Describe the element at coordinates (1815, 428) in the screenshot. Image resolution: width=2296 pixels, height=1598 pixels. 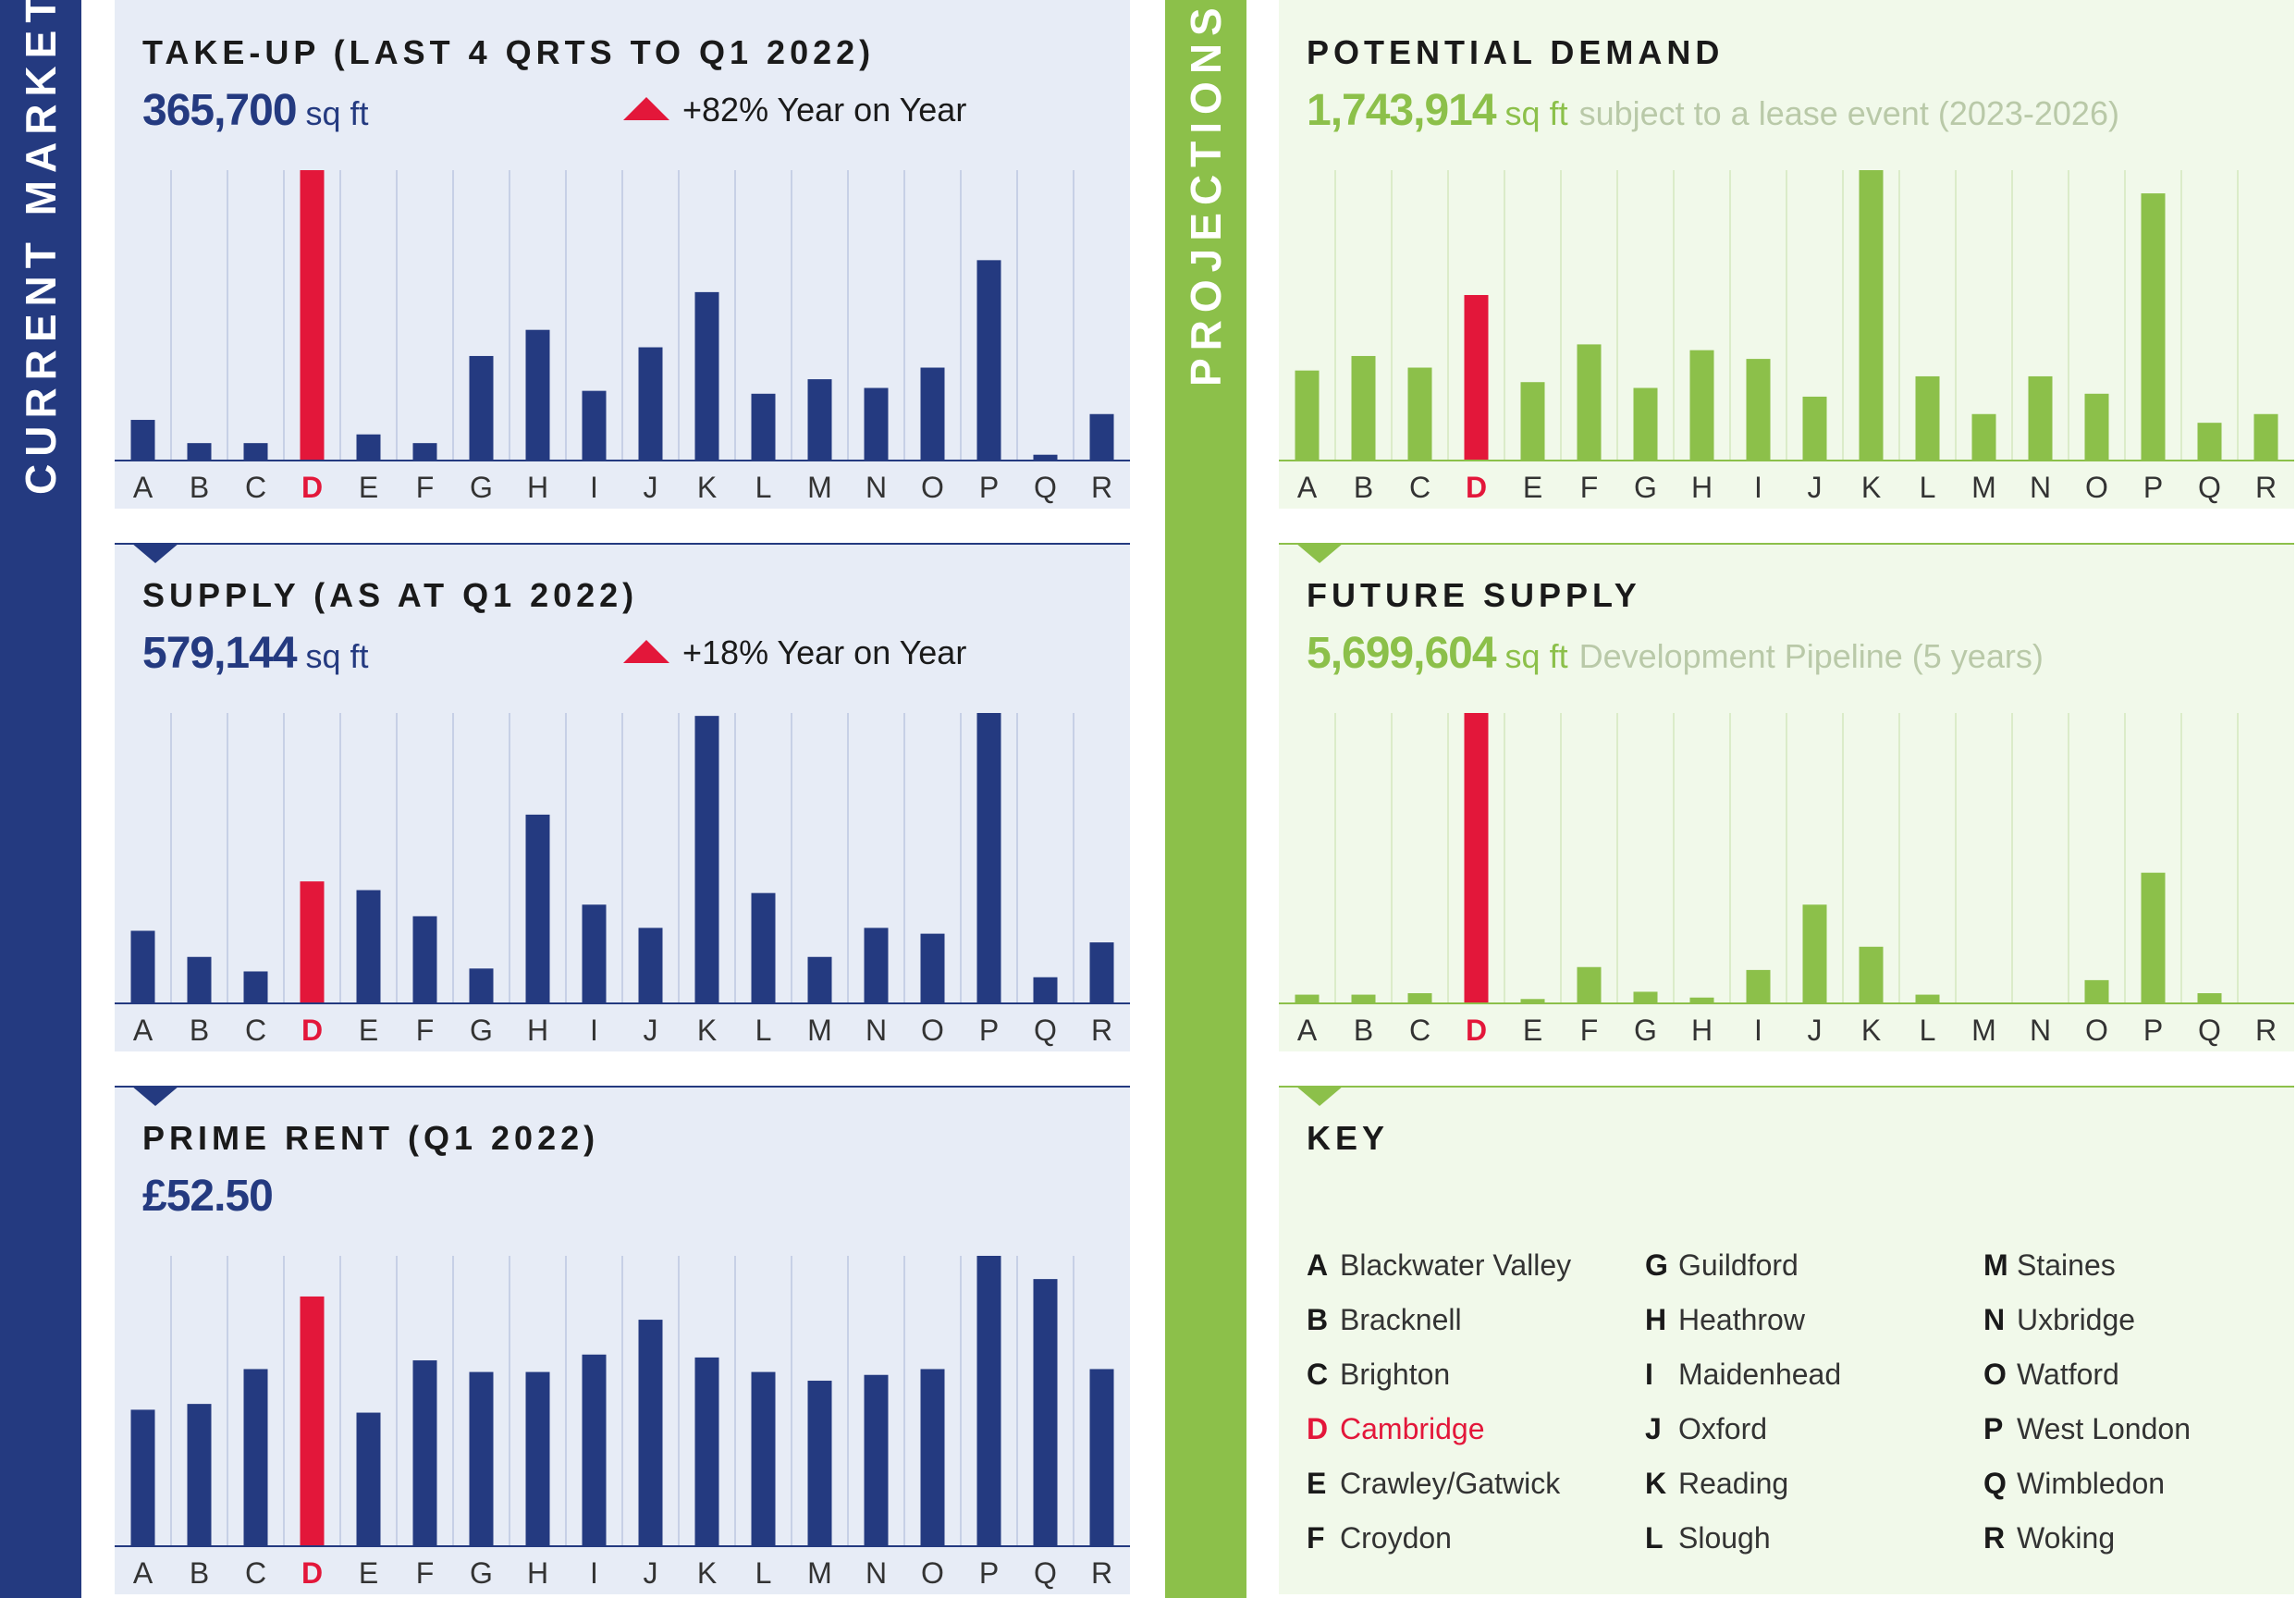
I see `bar-j` at that location.